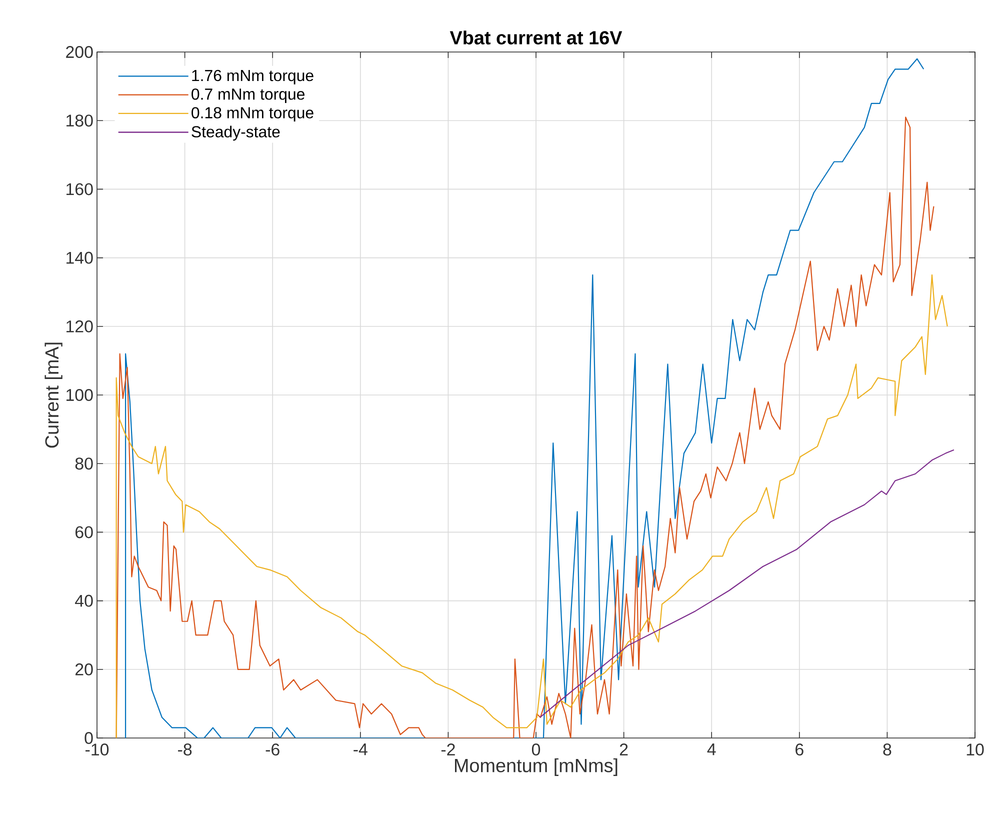 The height and width of the screenshot is (821, 994). Describe the element at coordinates (79, 120) in the screenshot. I see `y-tick-label: 180` at that location.